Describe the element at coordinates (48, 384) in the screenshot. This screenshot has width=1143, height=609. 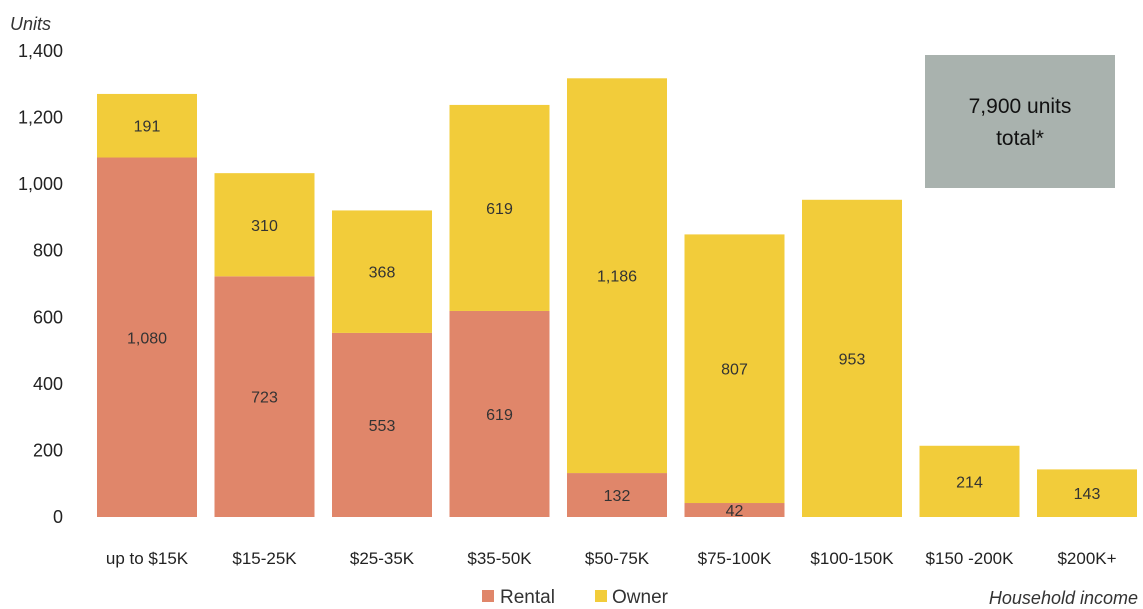
I see `y-tick-label: 400` at that location.